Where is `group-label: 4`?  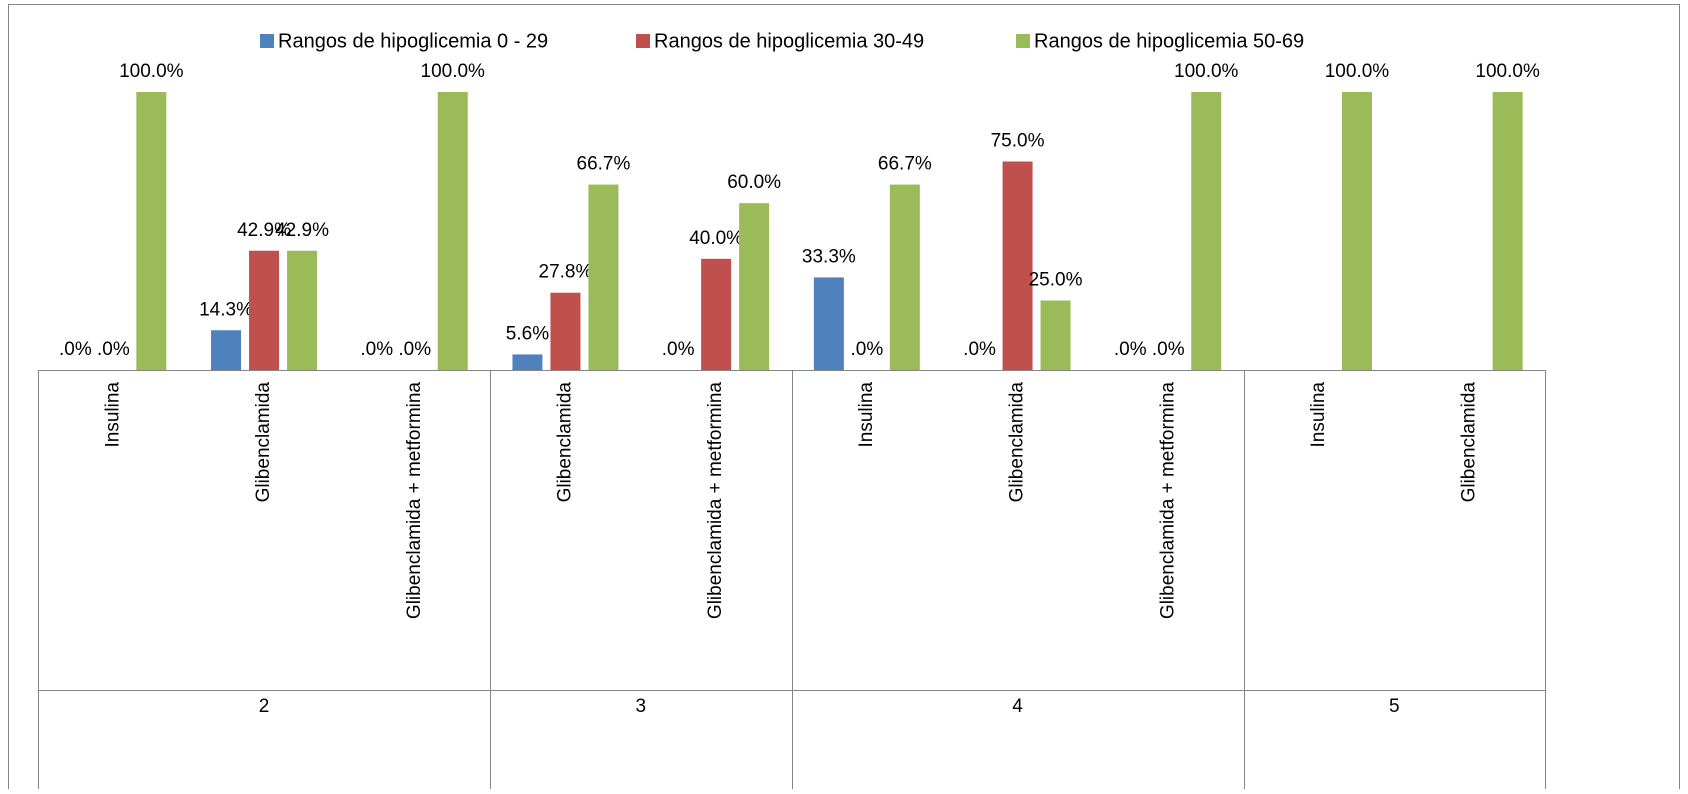
group-label: 4 is located at coordinates (1017, 706).